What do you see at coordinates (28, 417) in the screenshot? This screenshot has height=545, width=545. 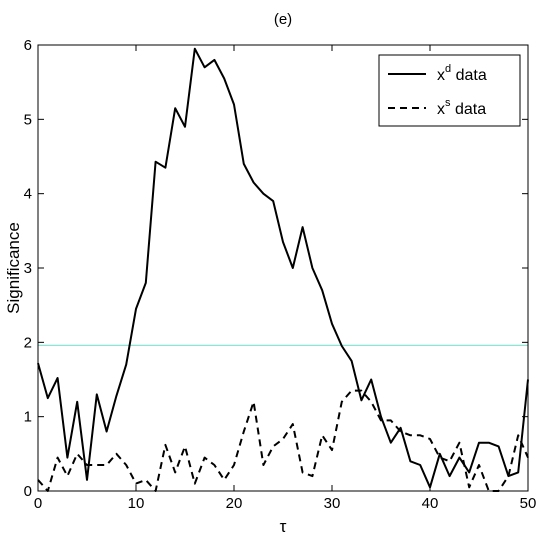 I see `y-tick-label: 1` at bounding box center [28, 417].